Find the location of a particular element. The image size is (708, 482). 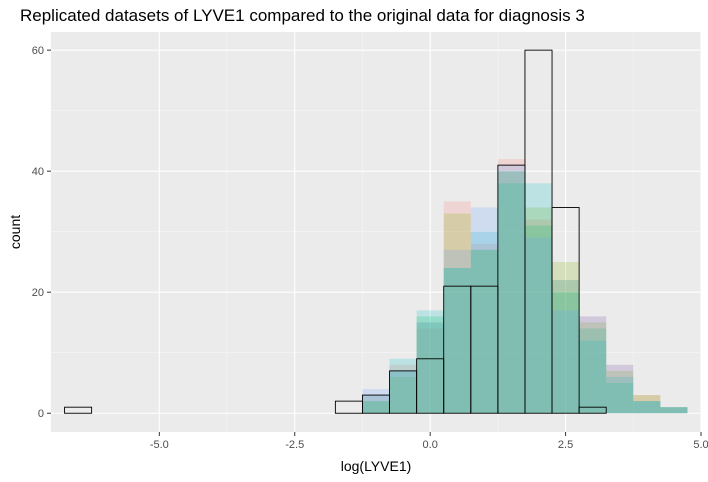

y-tick-label: 40 is located at coordinates (38, 172).